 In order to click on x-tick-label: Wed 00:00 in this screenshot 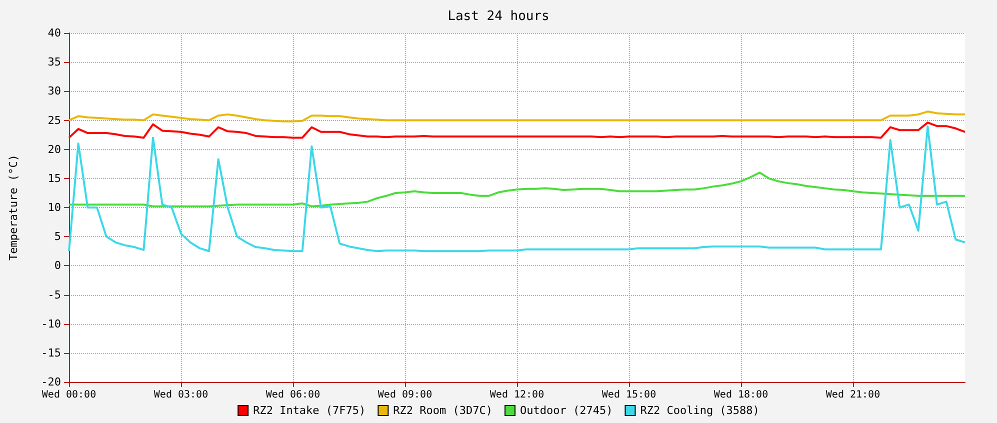, I will do `click(69, 395)`.